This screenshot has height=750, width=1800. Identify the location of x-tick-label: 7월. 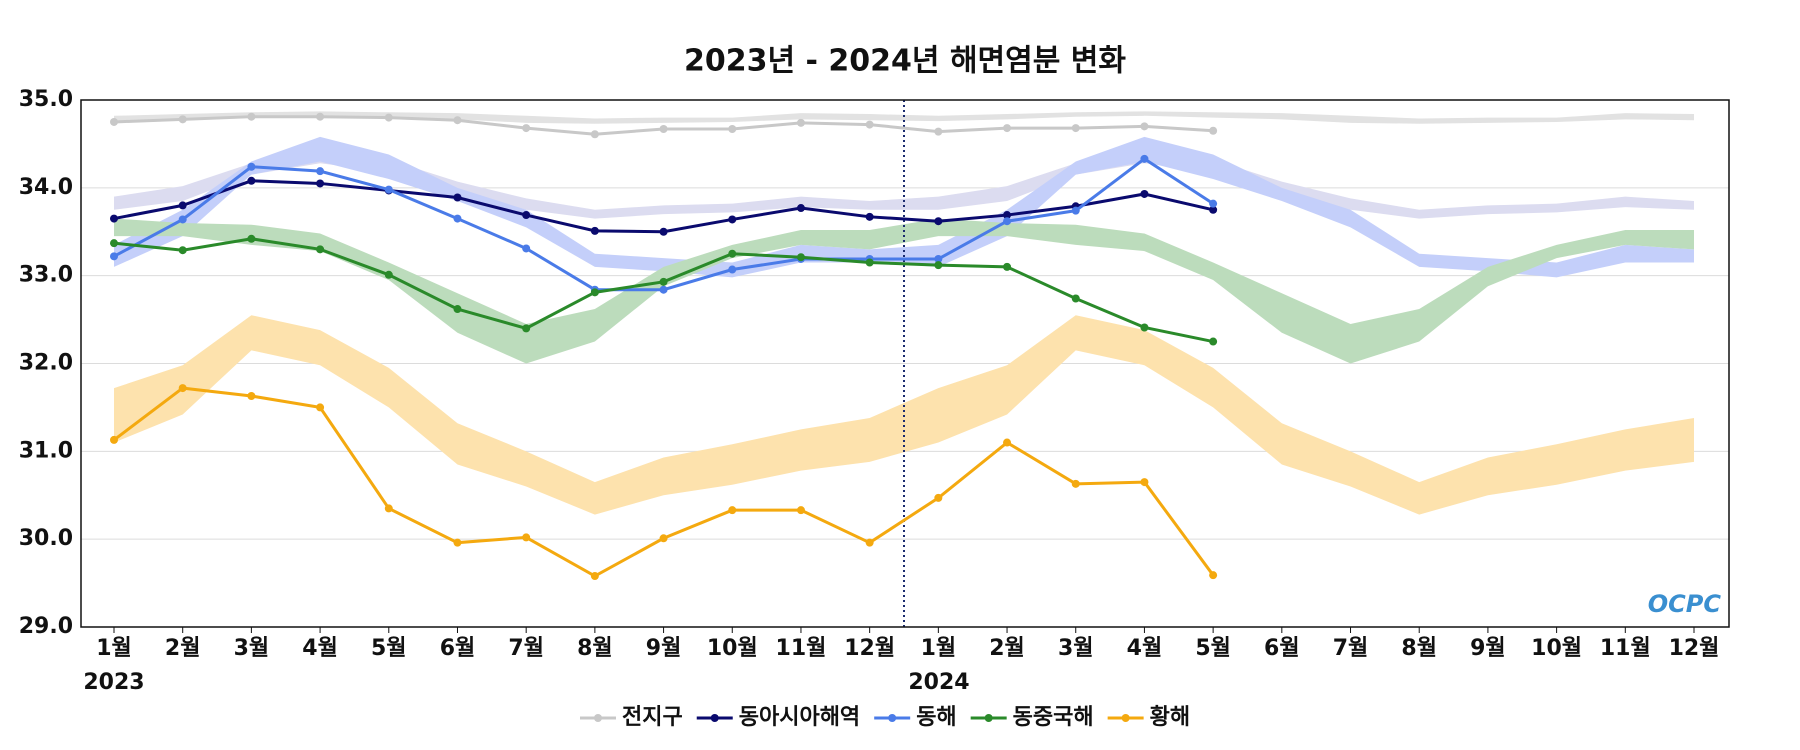
(526, 648).